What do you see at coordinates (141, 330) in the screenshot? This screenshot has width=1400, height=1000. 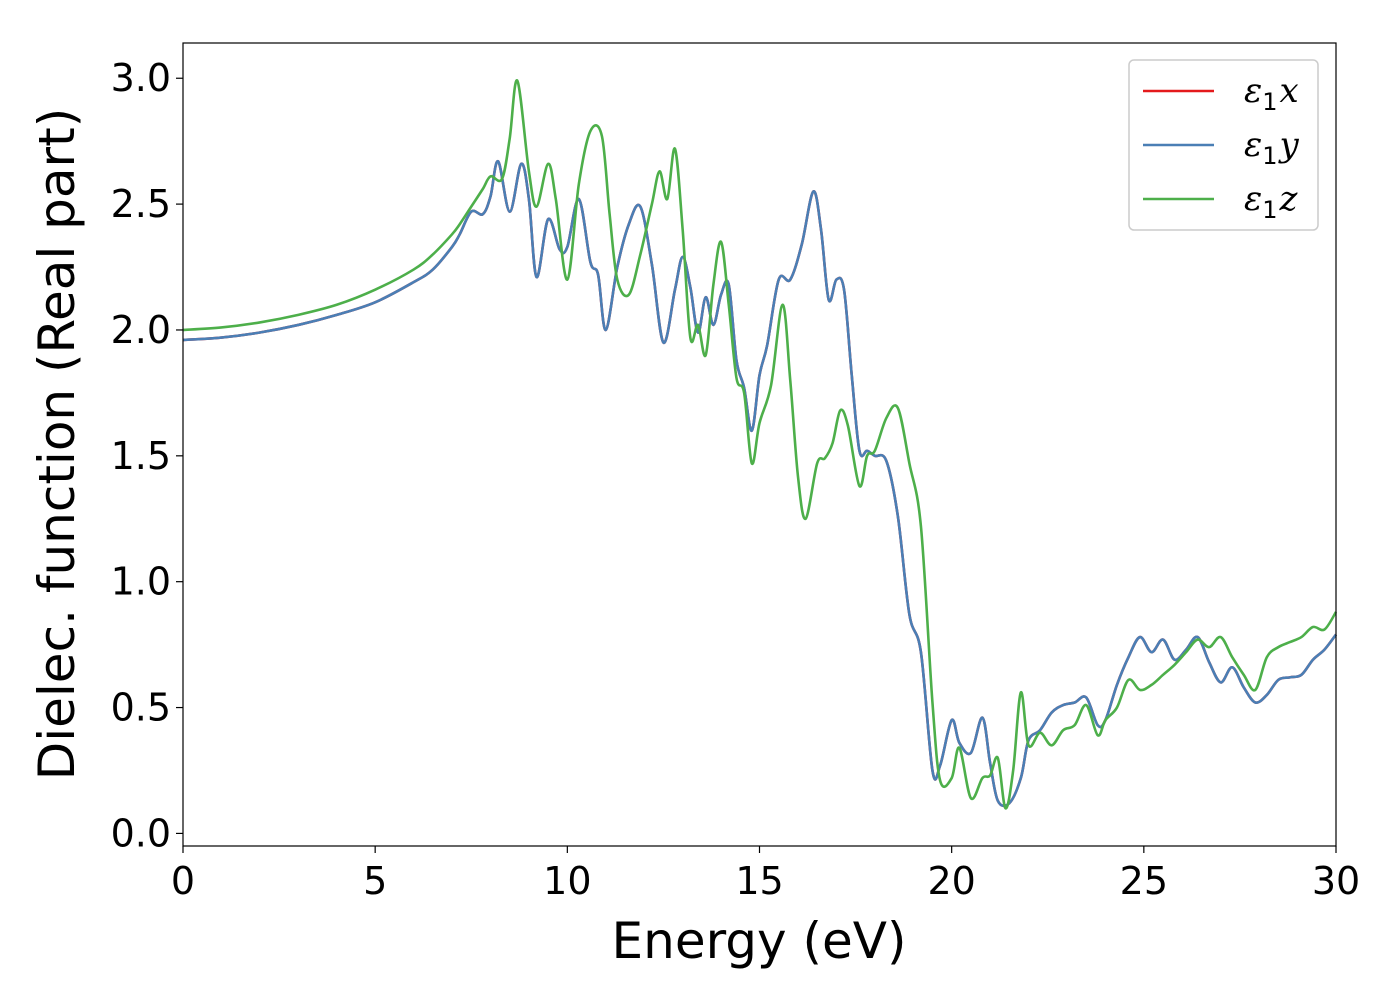 I see `y-tick-label: 2.0` at bounding box center [141, 330].